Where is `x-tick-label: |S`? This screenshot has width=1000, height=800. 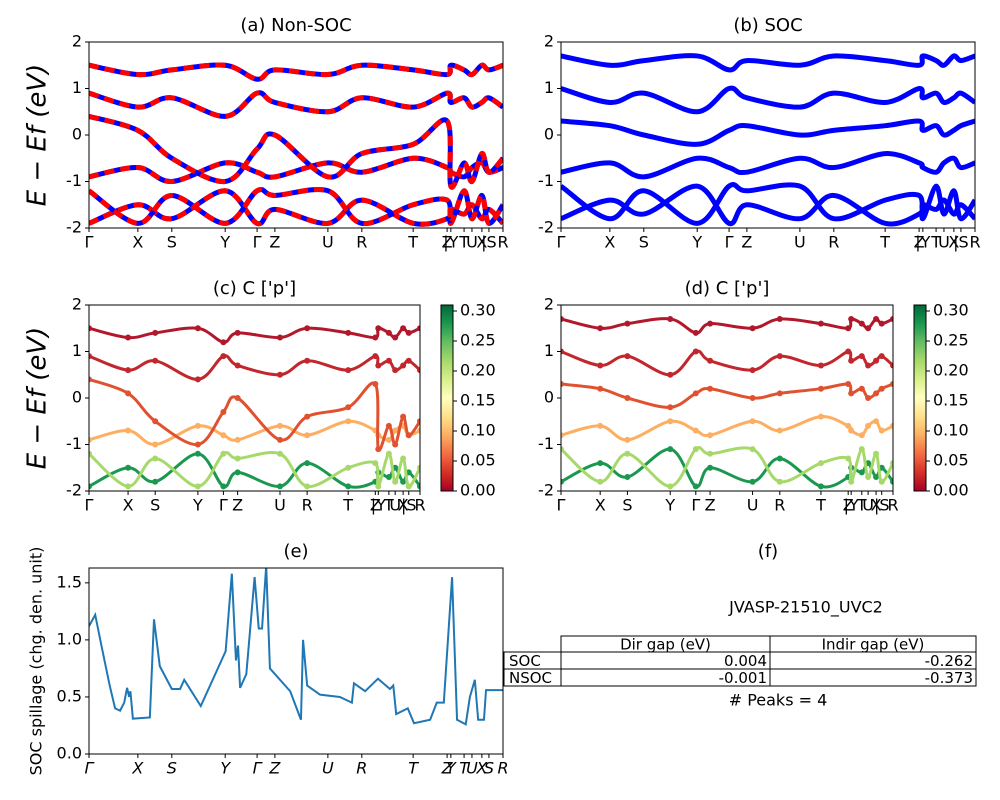
x-tick-label: |S is located at coordinates (882, 505).